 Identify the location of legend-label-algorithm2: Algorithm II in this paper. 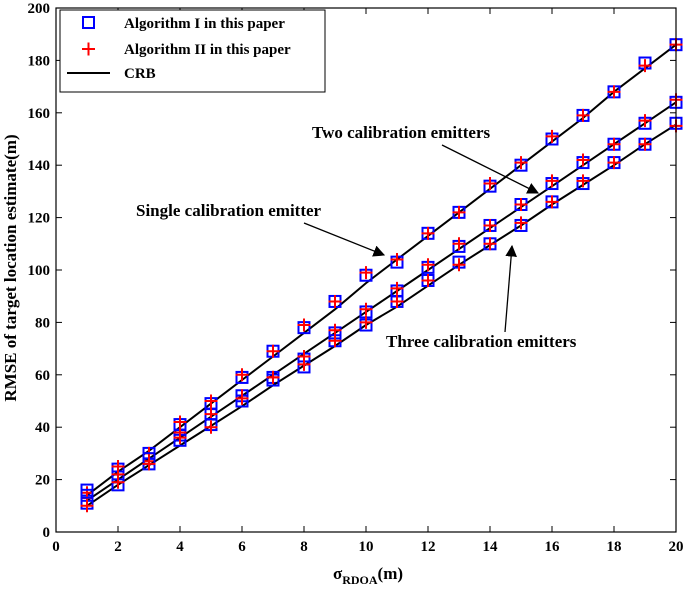
(207, 50).